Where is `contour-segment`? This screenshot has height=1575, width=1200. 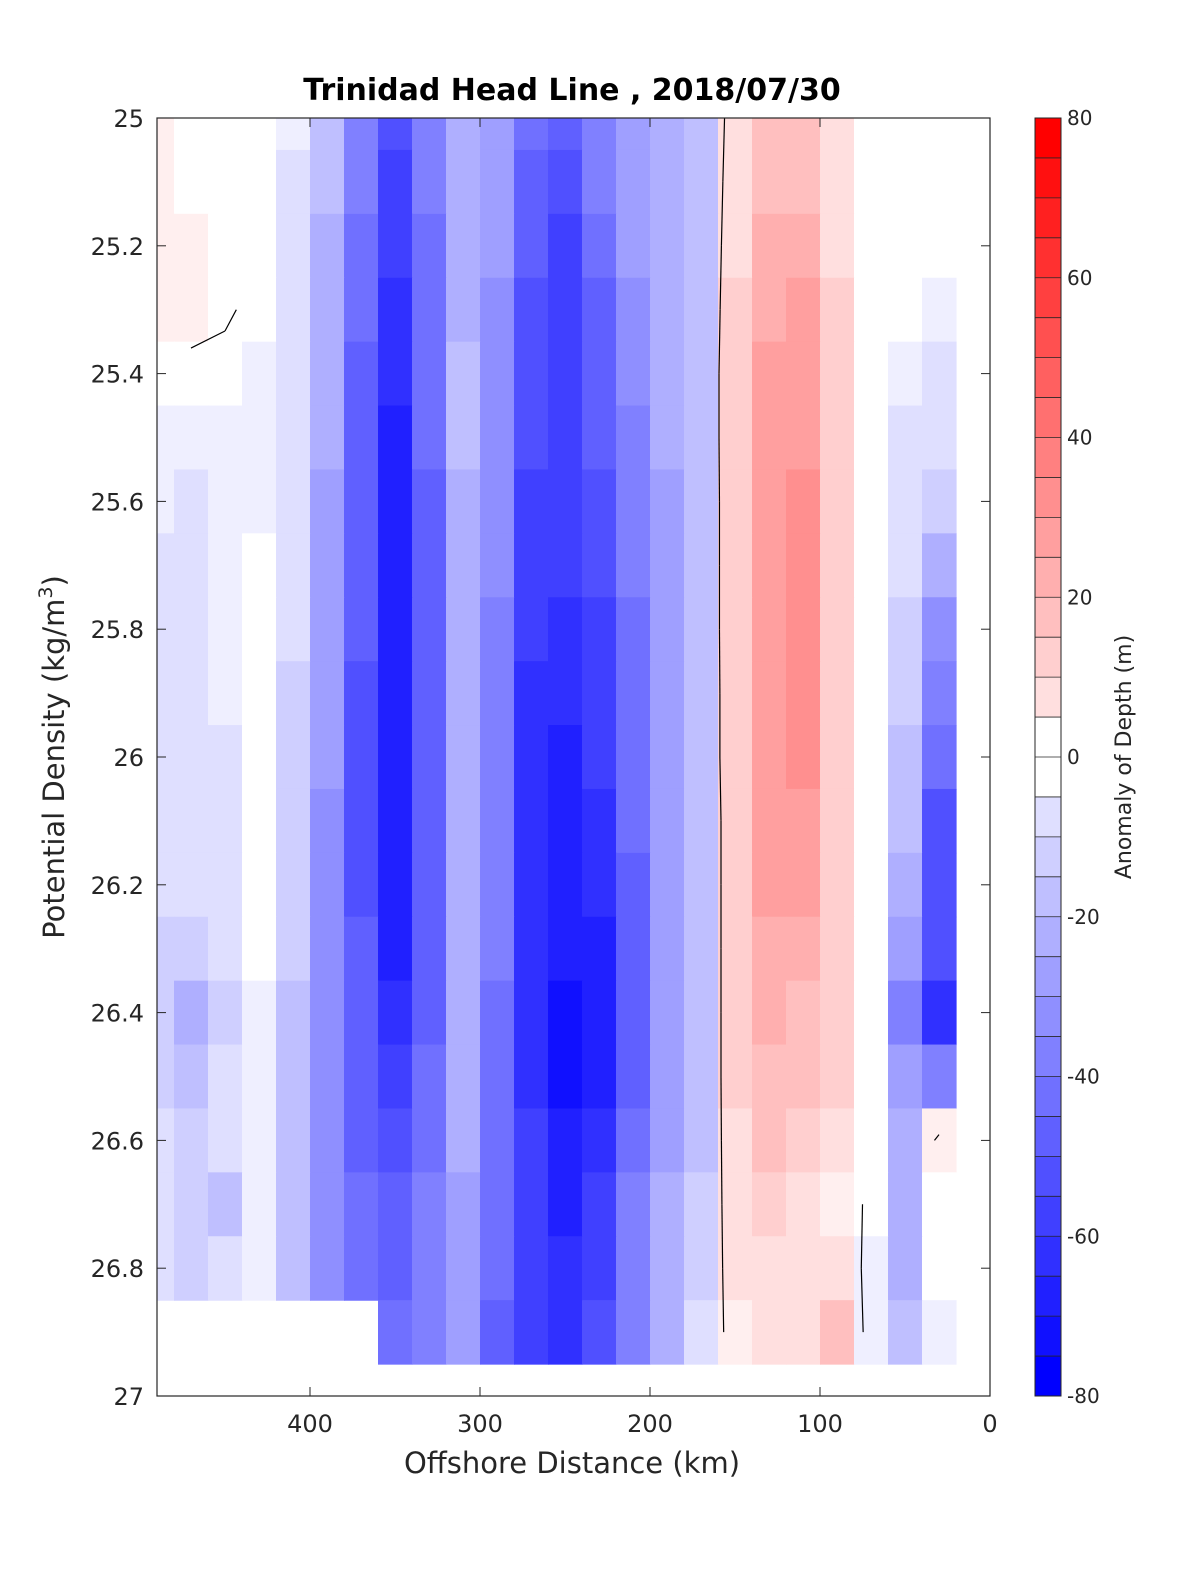 contour-segment is located at coordinates (722, 213).